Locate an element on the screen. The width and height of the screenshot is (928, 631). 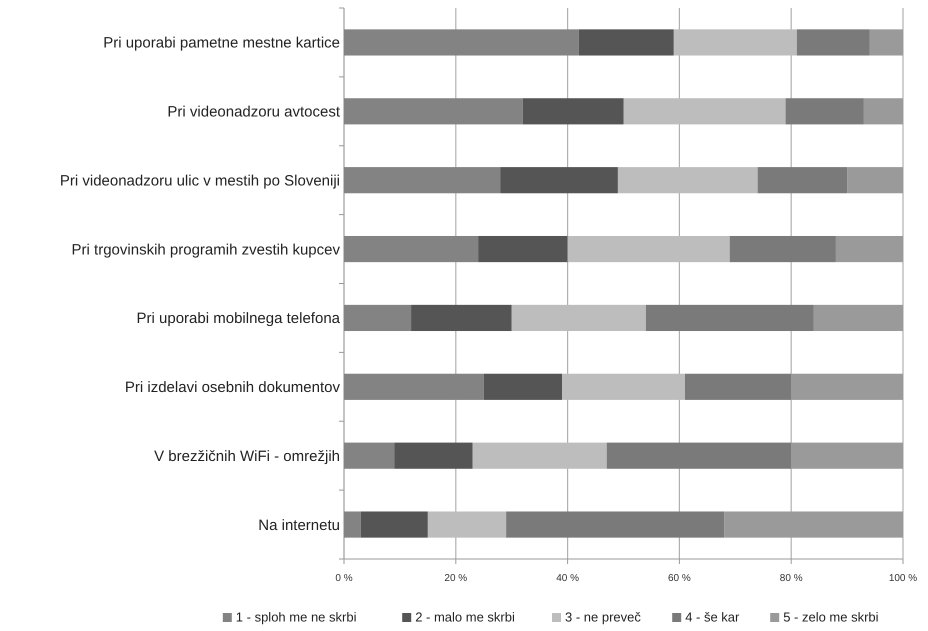
y-tick-label: V brezžičnih WiFi - omrežjih is located at coordinates (247, 456).